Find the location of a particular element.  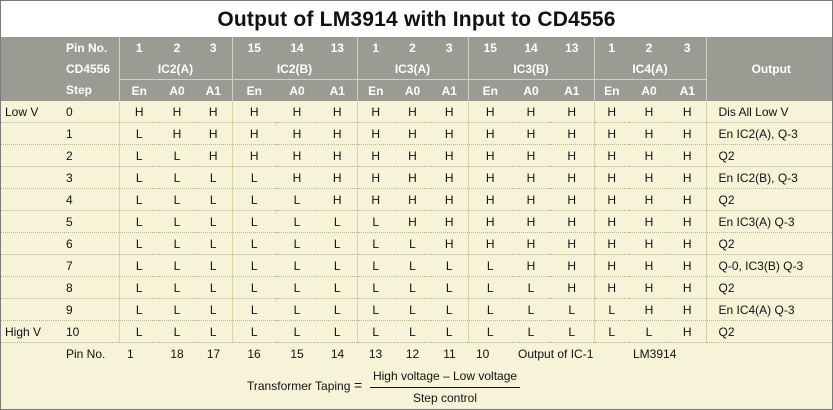

step-cell: 8 is located at coordinates (87, 287).